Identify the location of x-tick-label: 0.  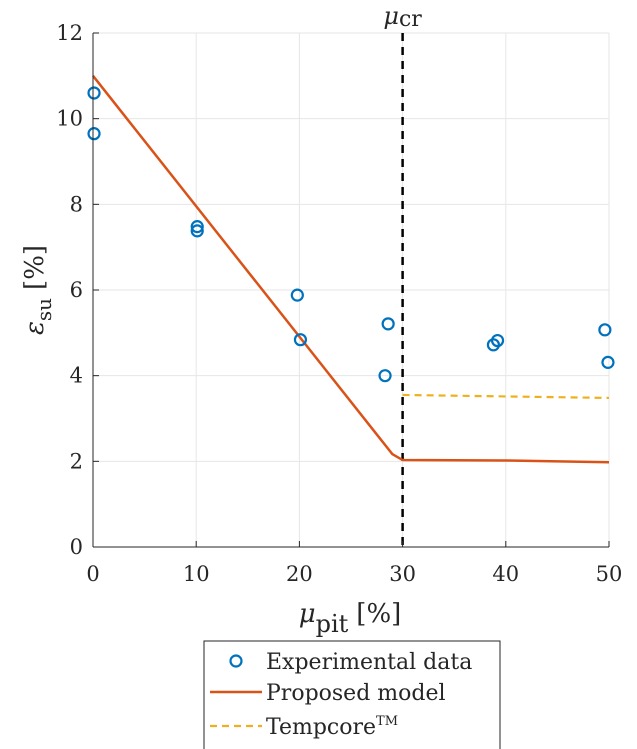
(92, 574).